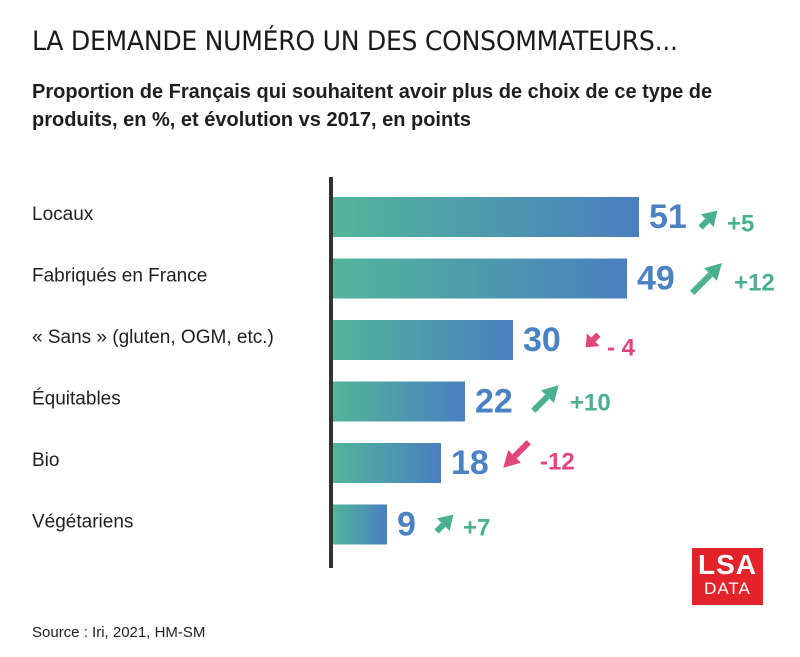 The image size is (800, 657). Describe the element at coordinates (45, 460) in the screenshot. I see `category-label: Bio` at that location.